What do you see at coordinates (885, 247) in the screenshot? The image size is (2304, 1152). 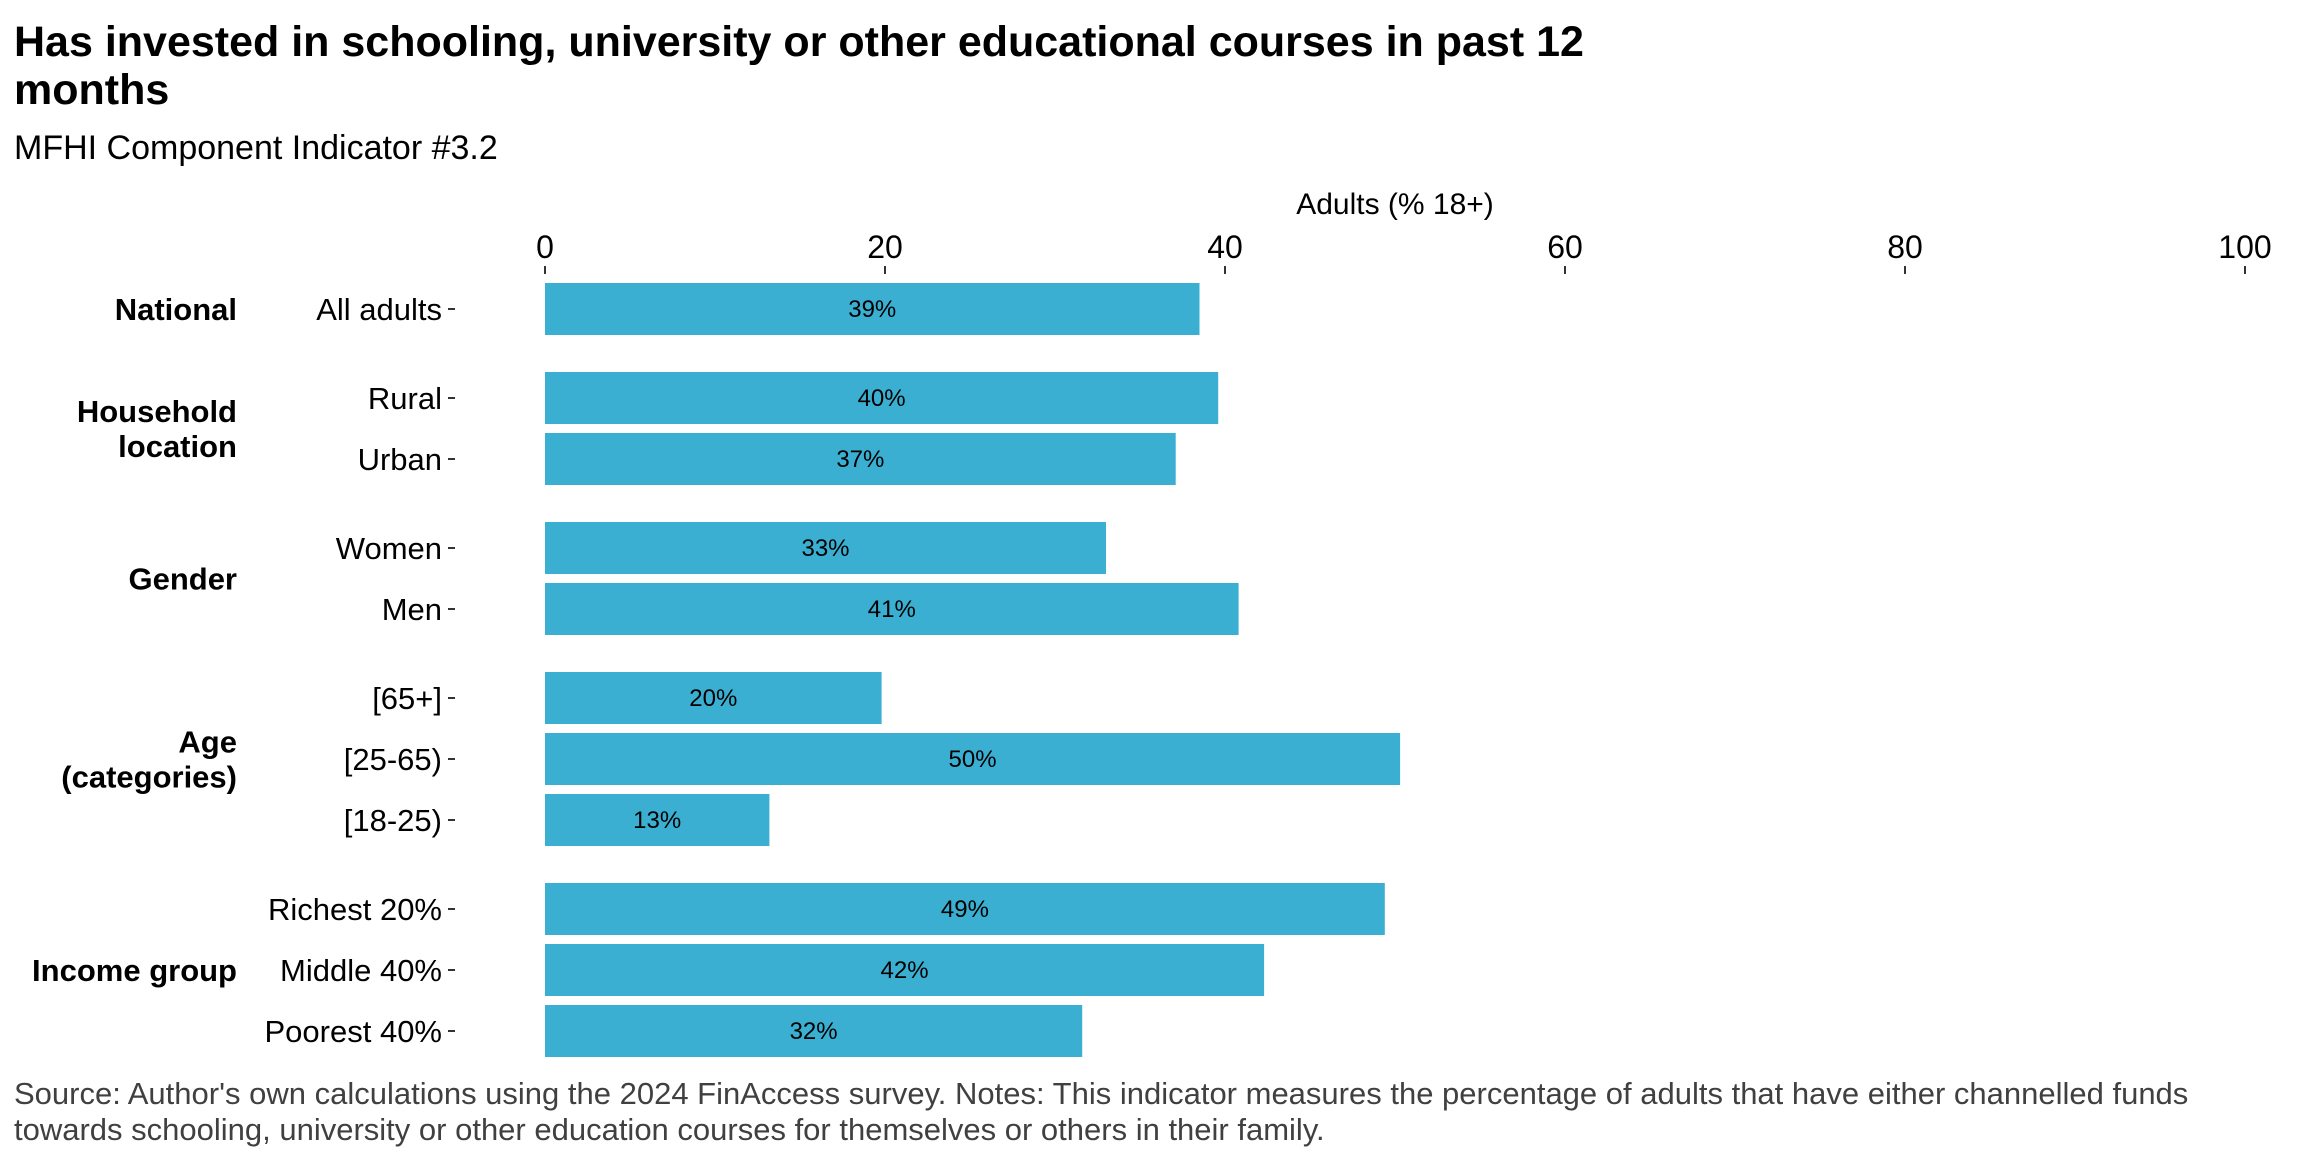 I see `x-tick-label: 20` at bounding box center [885, 247].